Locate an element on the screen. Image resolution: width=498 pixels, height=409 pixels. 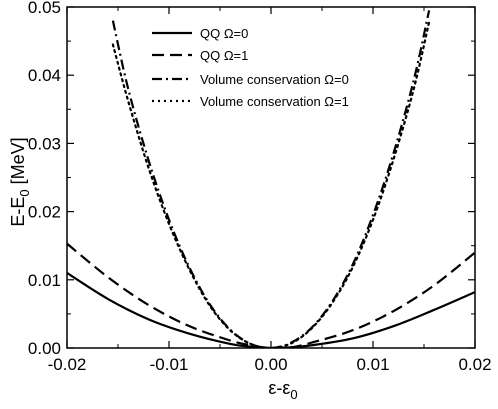
y-tick-label: 0.04 is located at coordinates (44, 75).